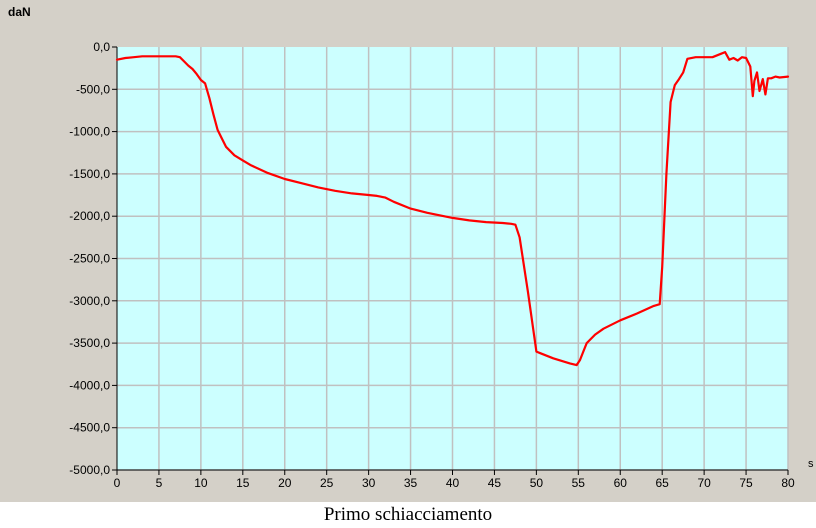 Image resolution: width=816 pixels, height=528 pixels. I want to click on x-tick-label: 5, so click(159, 483).